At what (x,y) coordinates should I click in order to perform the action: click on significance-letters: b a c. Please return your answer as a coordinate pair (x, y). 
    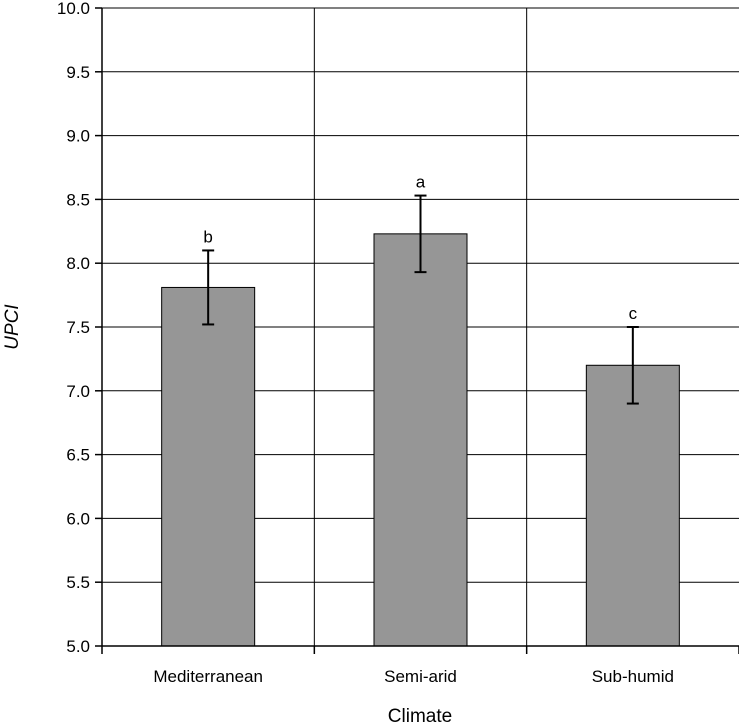
    Looking at the image, I should click on (420, 248).